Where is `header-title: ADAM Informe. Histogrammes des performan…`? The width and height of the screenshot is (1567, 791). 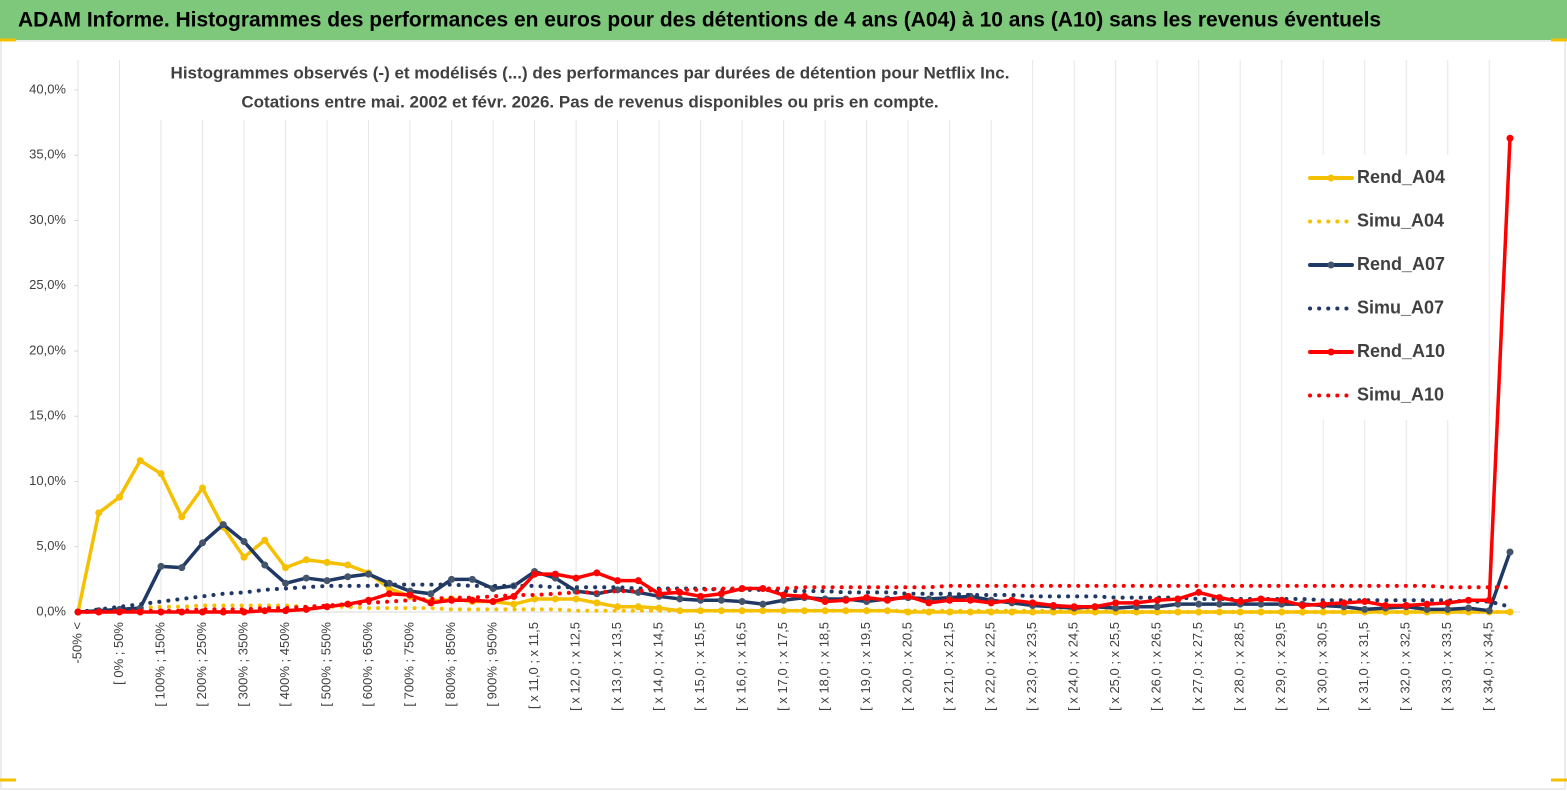 header-title: ADAM Informe. Histogrammes des performan… is located at coordinates (699, 20).